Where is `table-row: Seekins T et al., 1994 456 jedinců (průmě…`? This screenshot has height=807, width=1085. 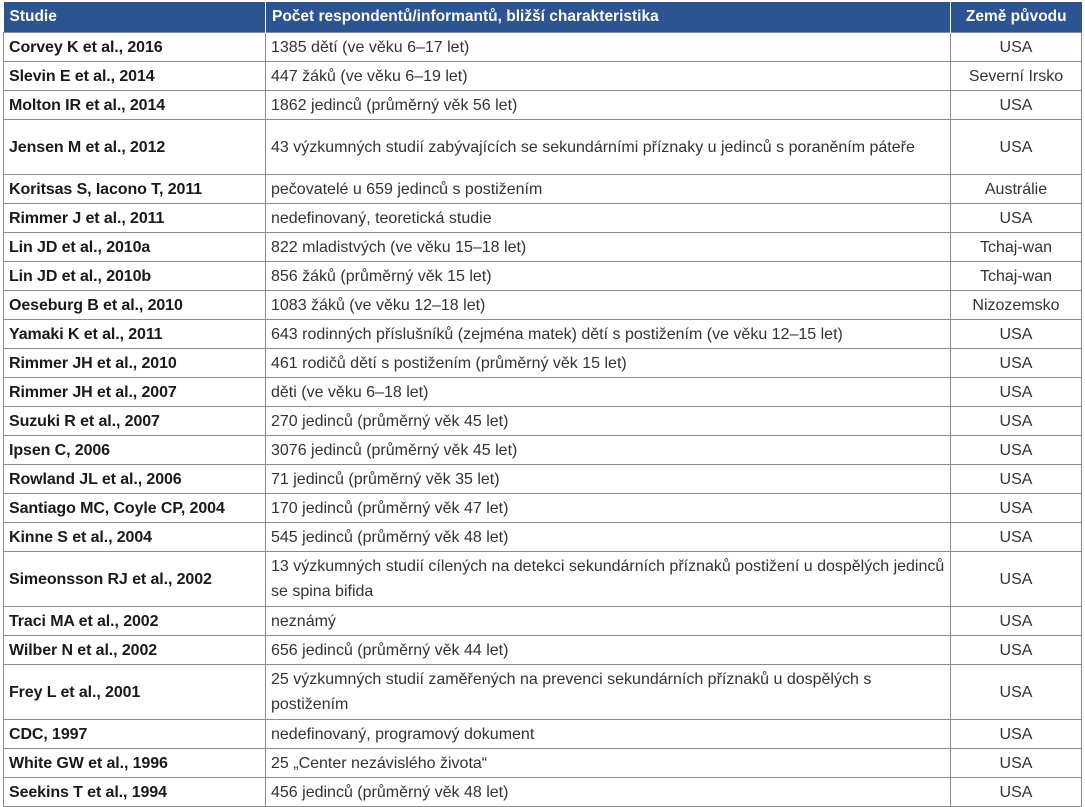 table-row: Seekins T et al., 1994 456 jedinců (průmě… is located at coordinates (542, 792).